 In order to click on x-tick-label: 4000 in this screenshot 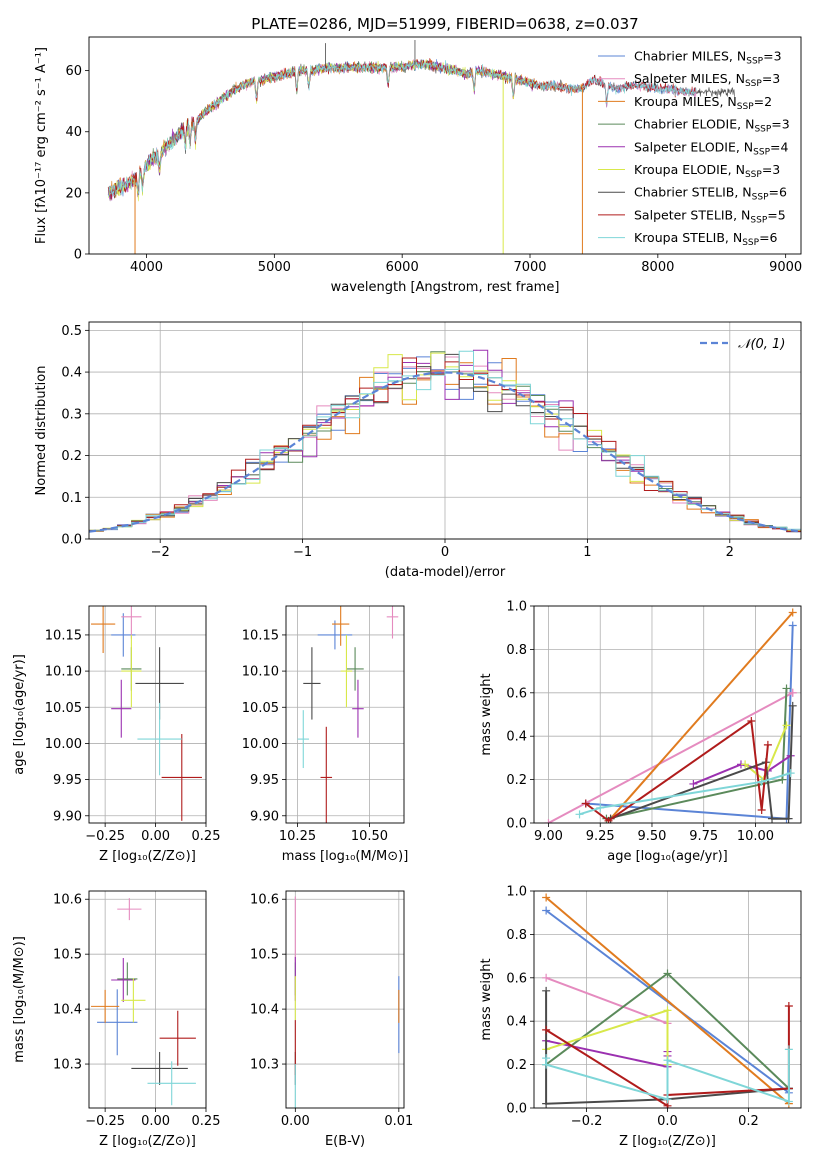, I will do `click(146, 267)`.